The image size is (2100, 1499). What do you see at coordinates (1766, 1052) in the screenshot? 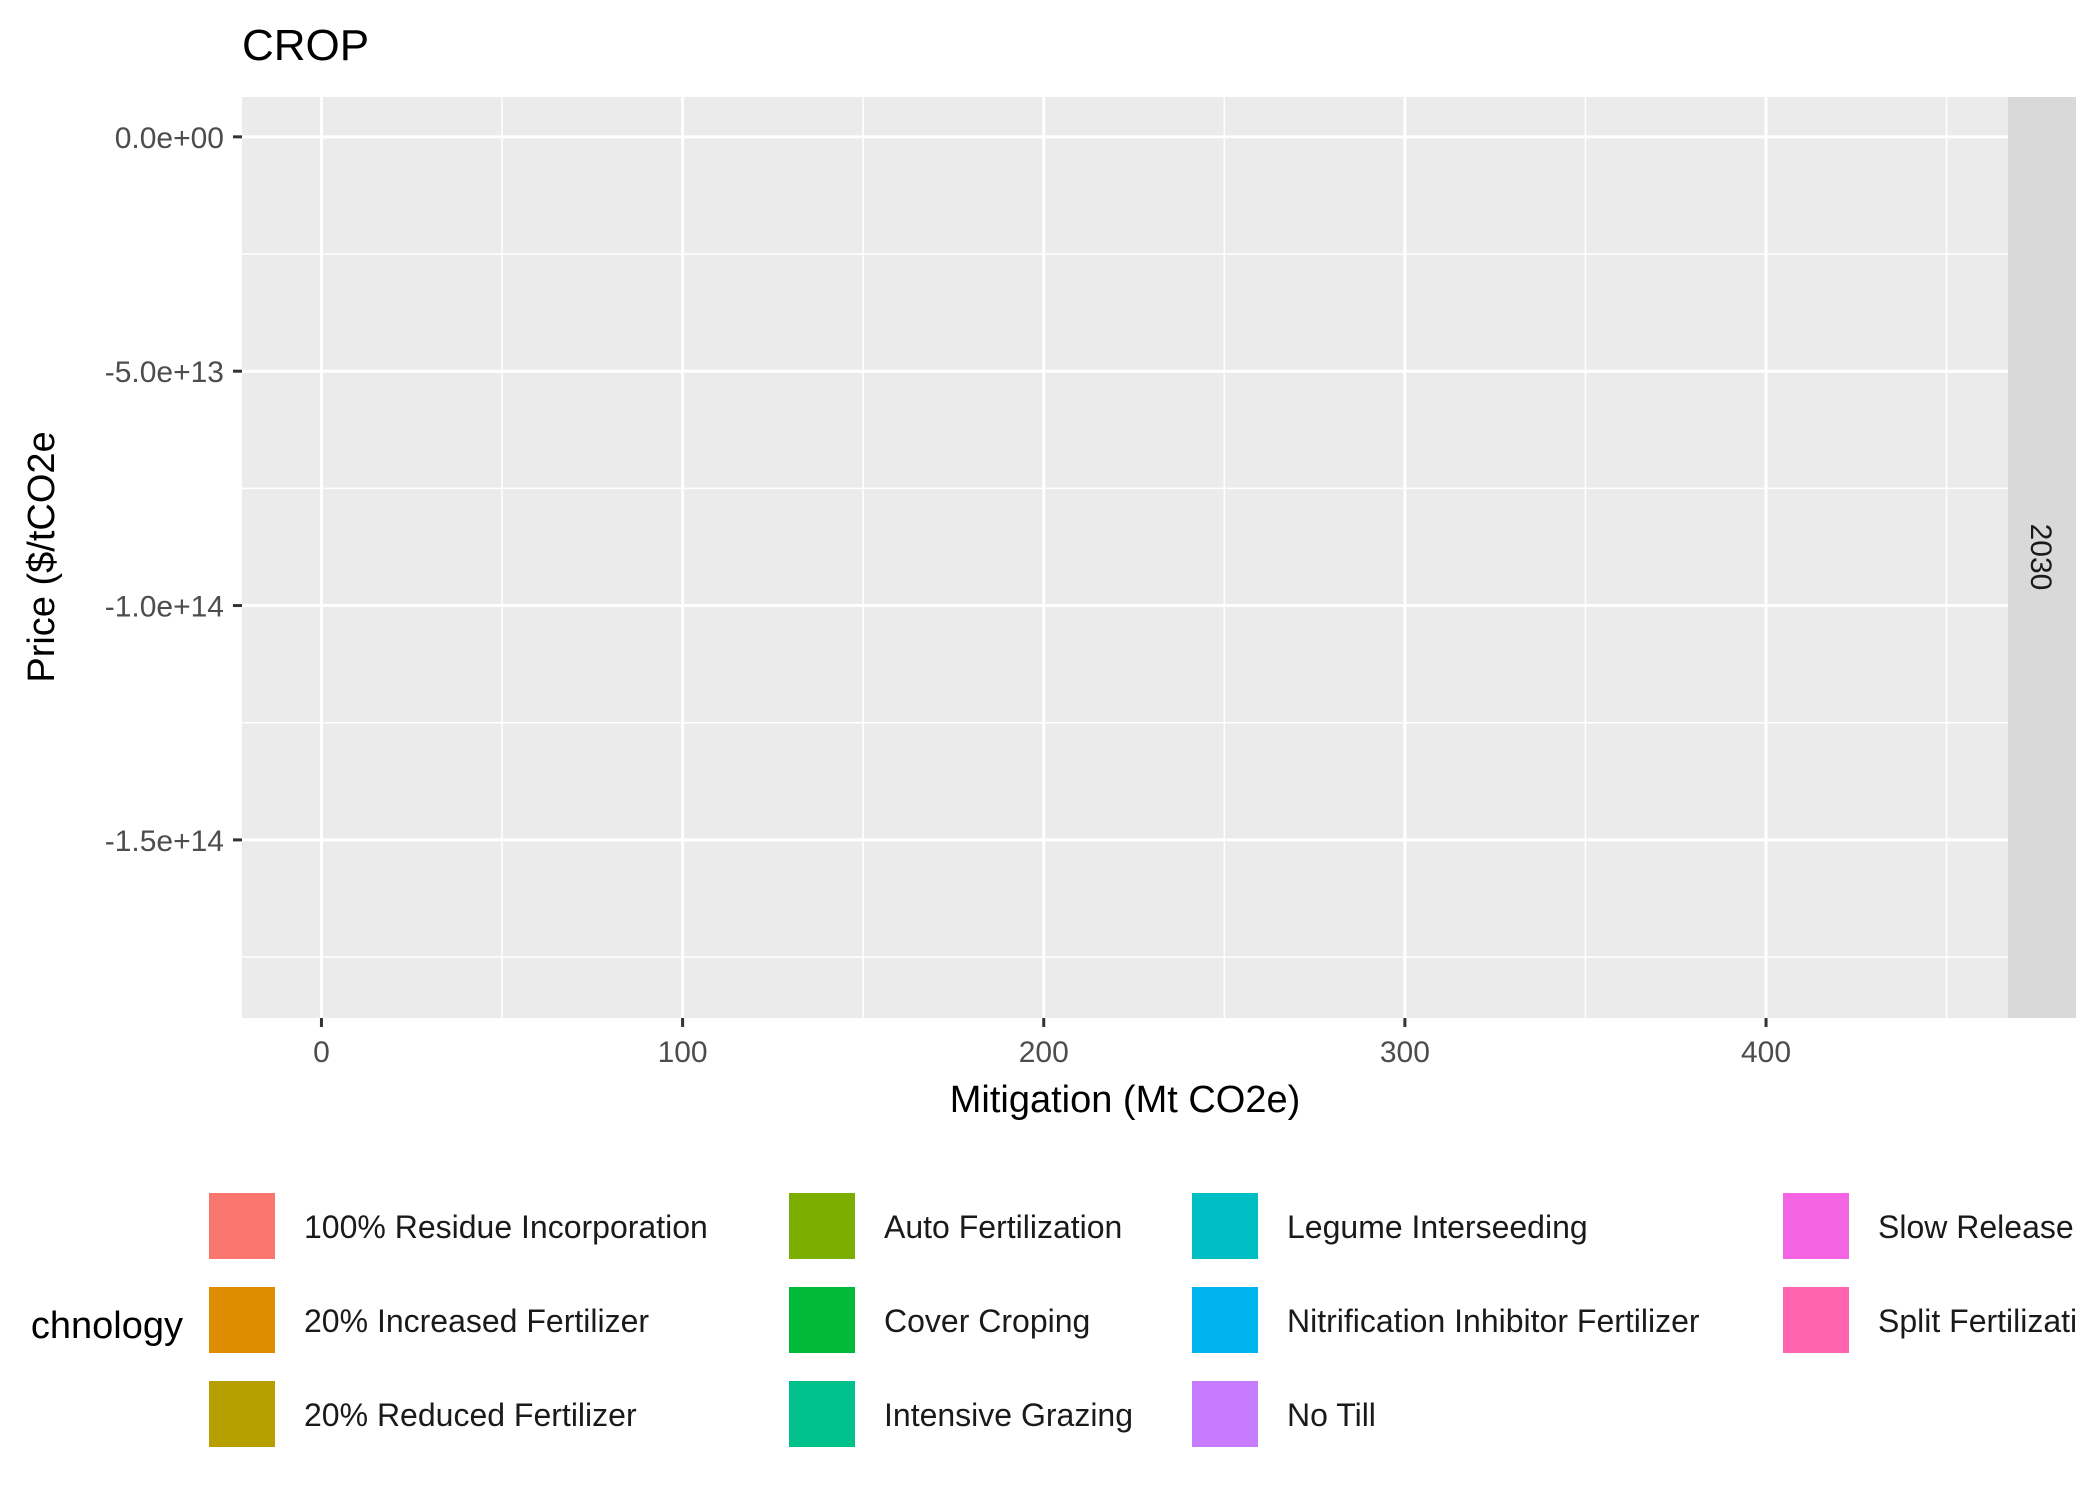
I see `x-tick-label: 400` at bounding box center [1766, 1052].